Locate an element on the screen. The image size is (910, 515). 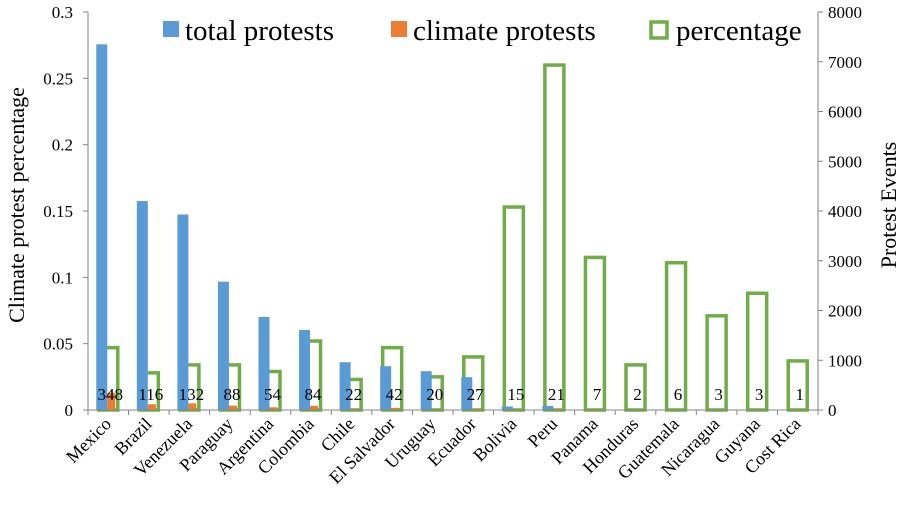
data-label-peru: 21 is located at coordinates (556, 394).